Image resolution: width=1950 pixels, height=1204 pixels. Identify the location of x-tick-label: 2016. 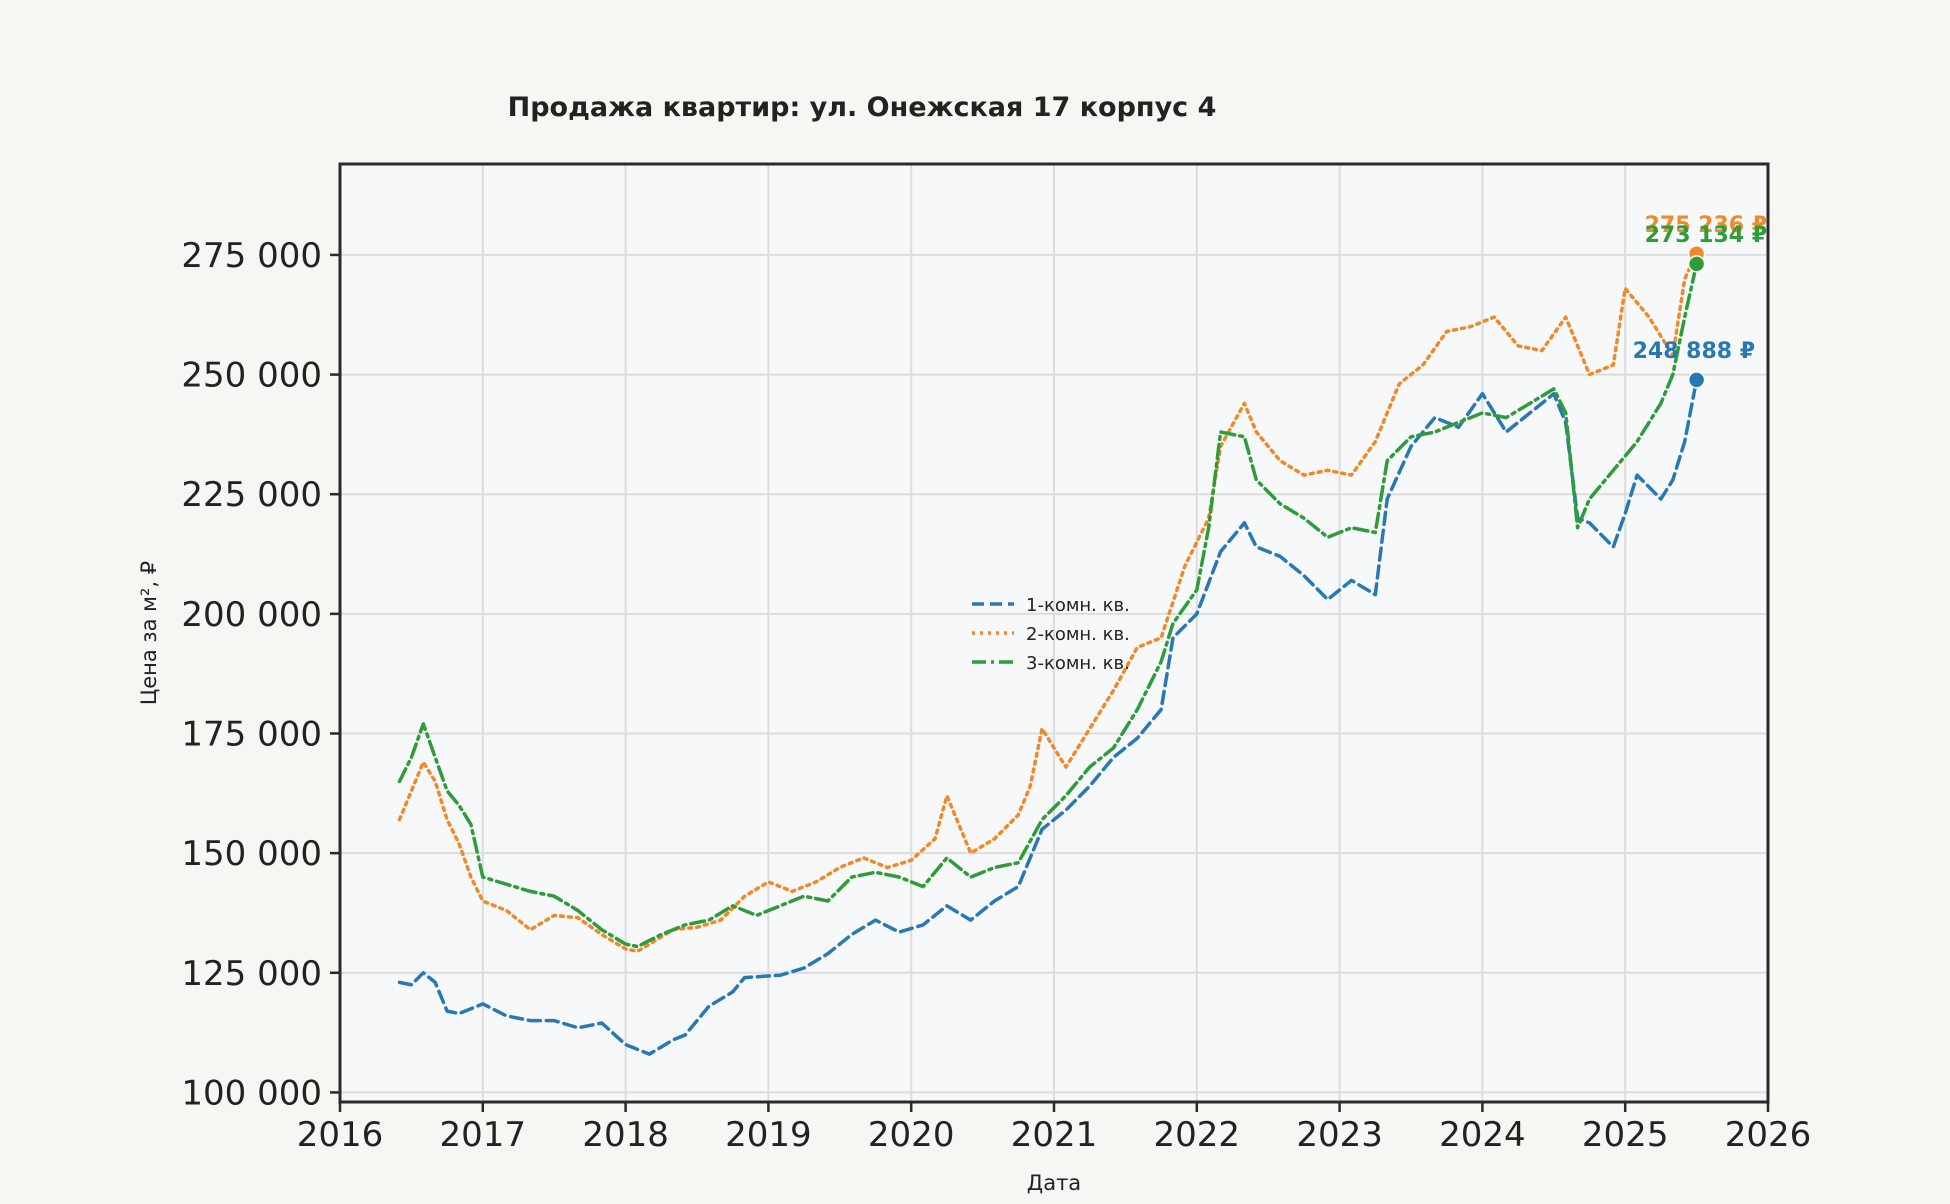
(340, 1135).